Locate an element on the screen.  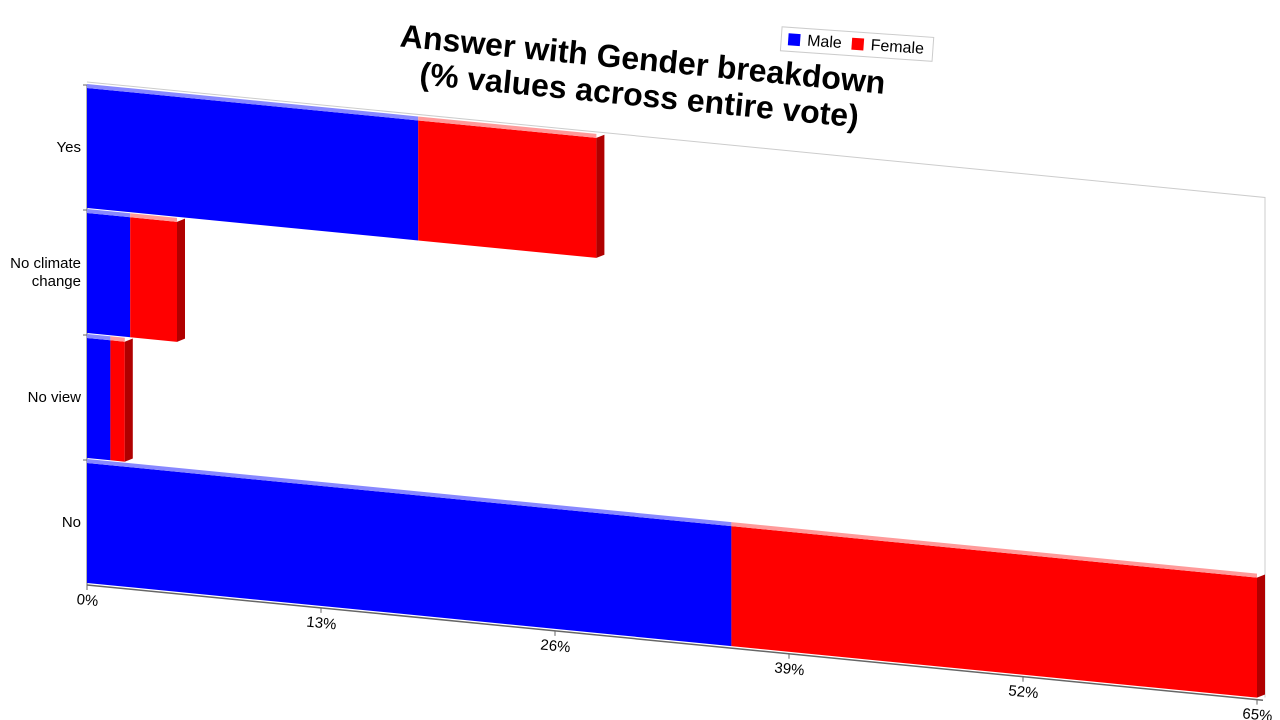
x-tick-label: 13% is located at coordinates (322, 624).